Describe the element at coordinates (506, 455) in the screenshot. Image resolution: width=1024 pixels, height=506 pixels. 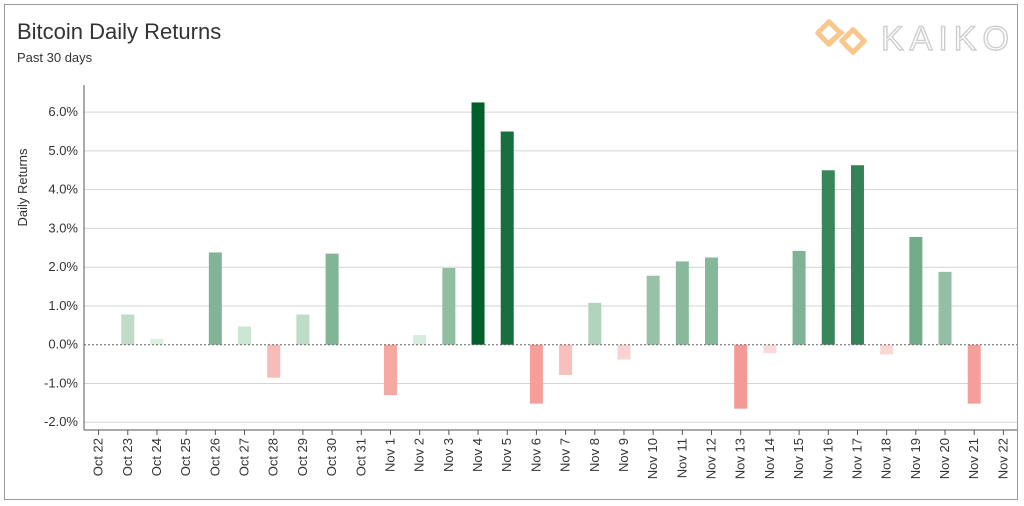
I see `x-tick-label: Nov 5` at that location.